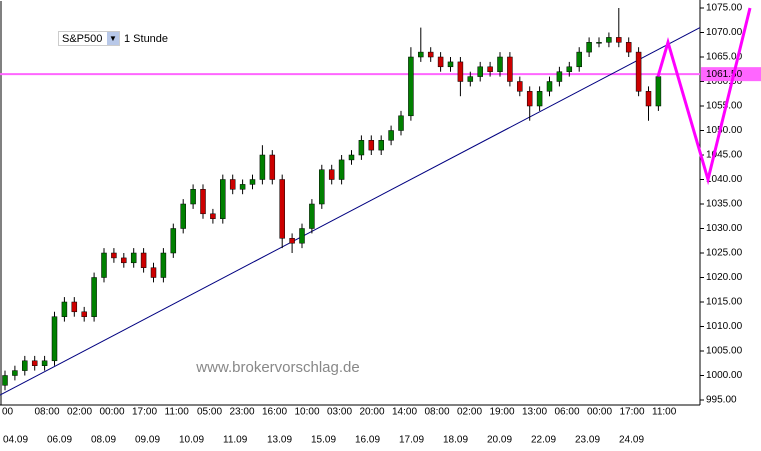 Image resolution: width=761 pixels, height=451 pixels. What do you see at coordinates (704, 96) in the screenshot?
I see `forecast` at bounding box center [704, 96].